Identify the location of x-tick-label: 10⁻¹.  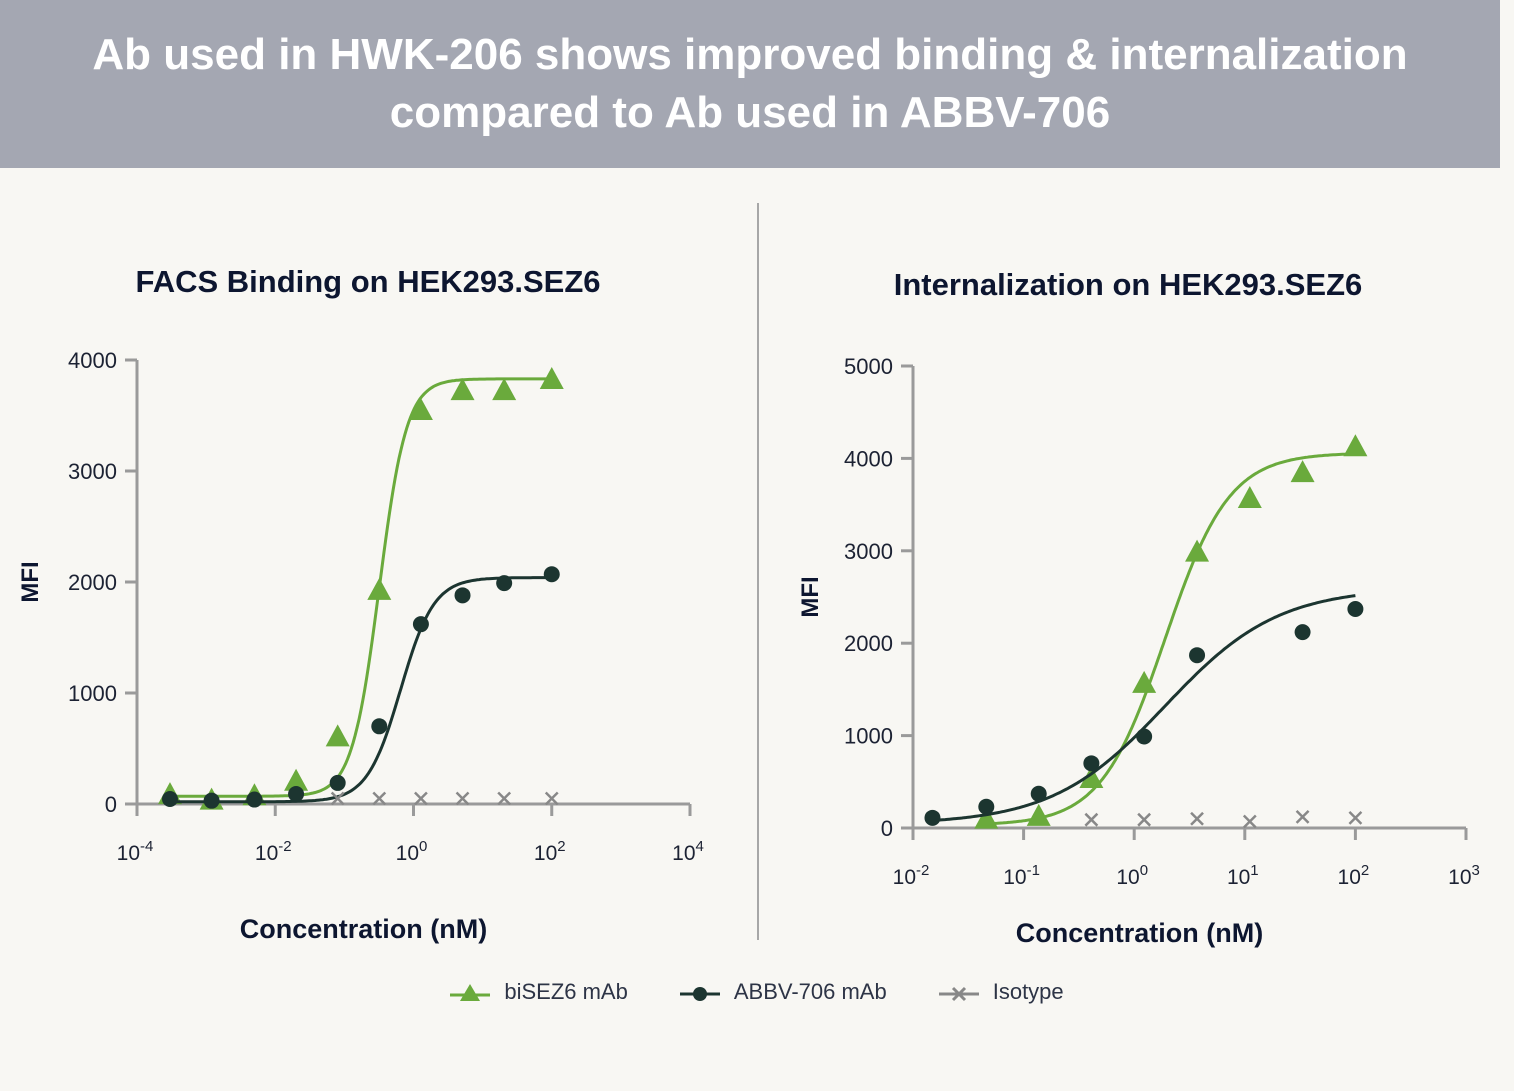
(1021, 875).